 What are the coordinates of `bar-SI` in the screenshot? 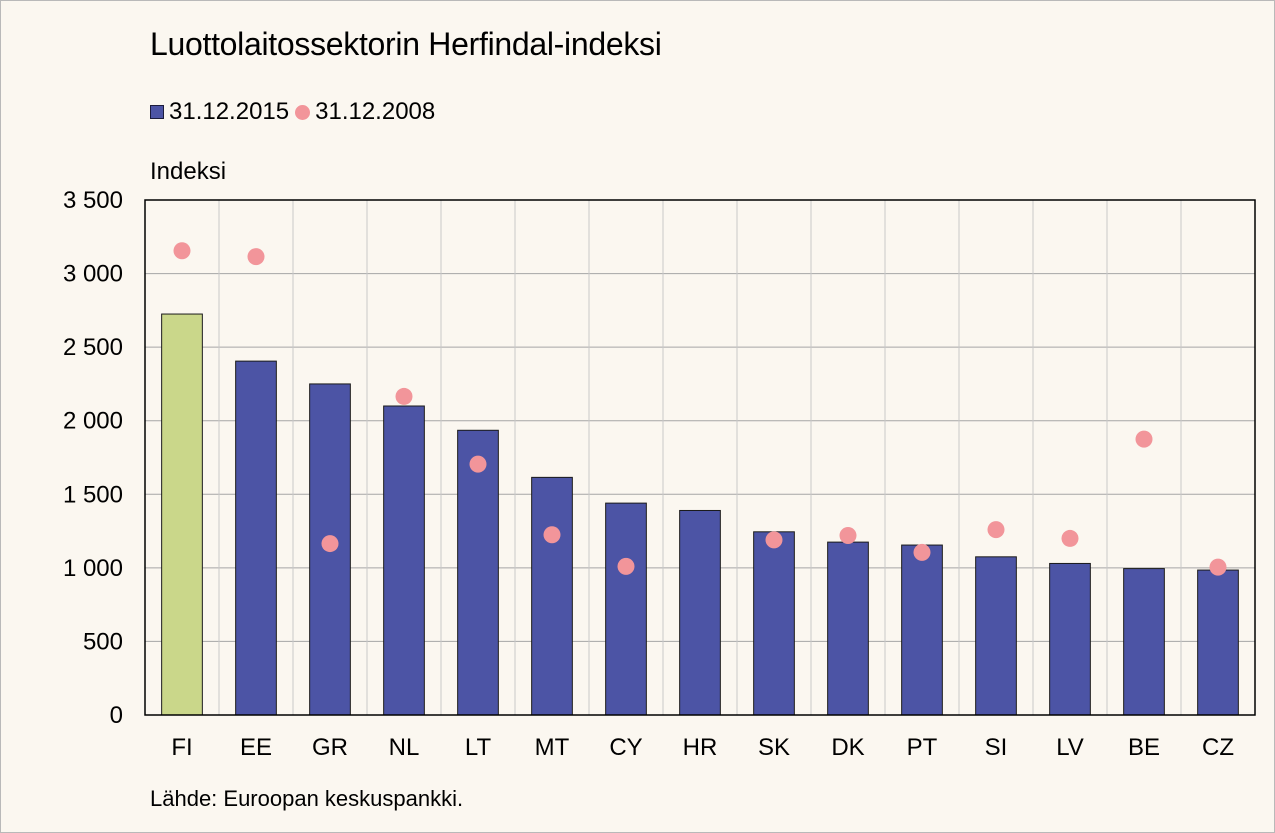 It's located at (996, 636).